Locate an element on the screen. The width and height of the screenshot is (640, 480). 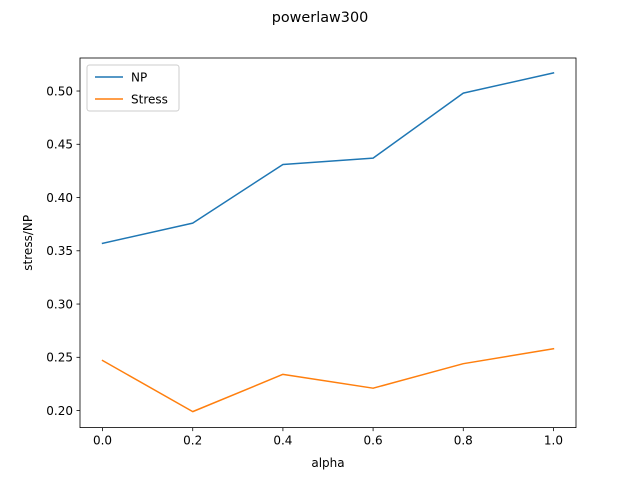
x-tick-label: 1.0 is located at coordinates (553, 441).